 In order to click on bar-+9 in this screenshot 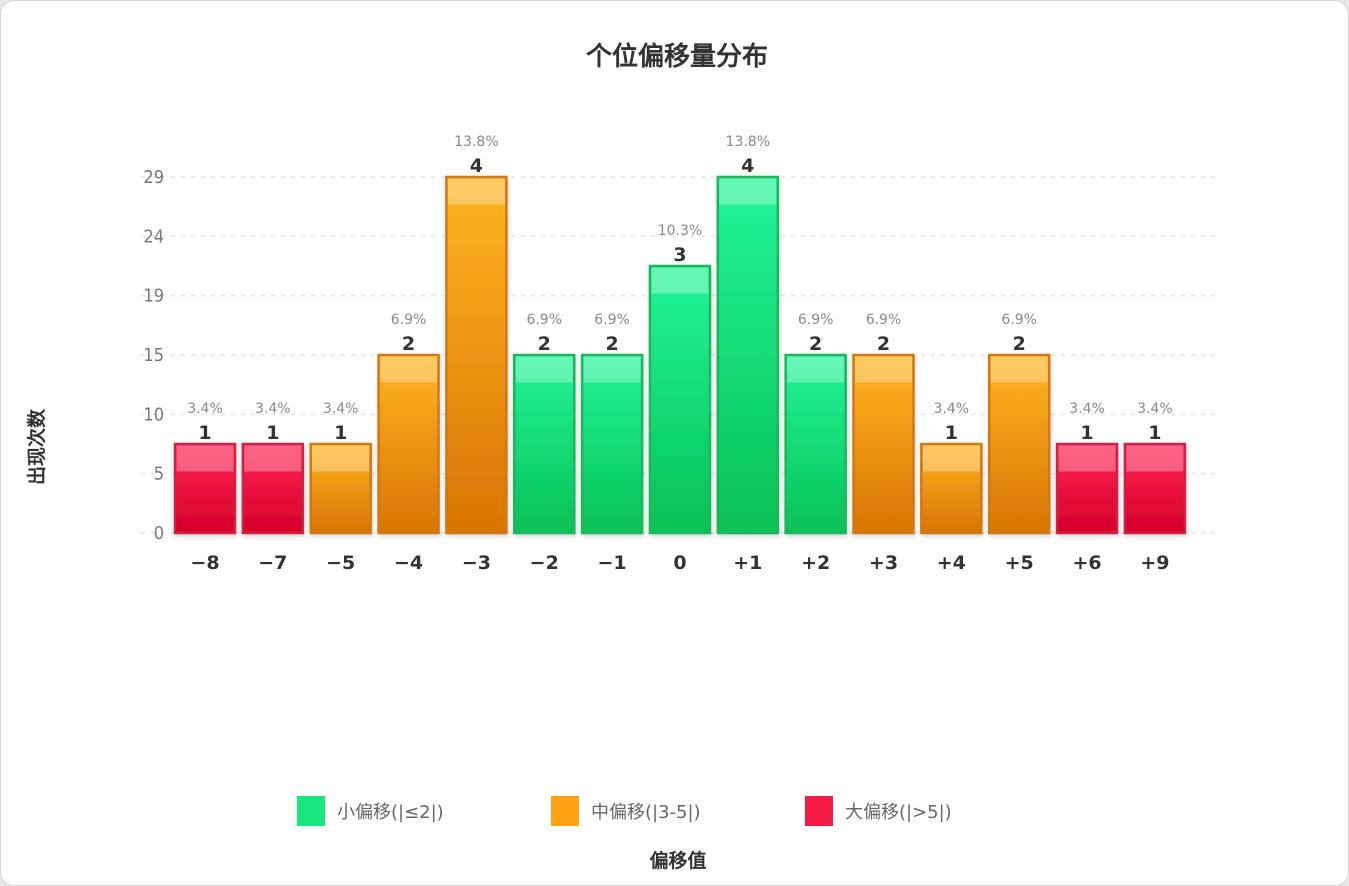, I will do `click(1155, 488)`.